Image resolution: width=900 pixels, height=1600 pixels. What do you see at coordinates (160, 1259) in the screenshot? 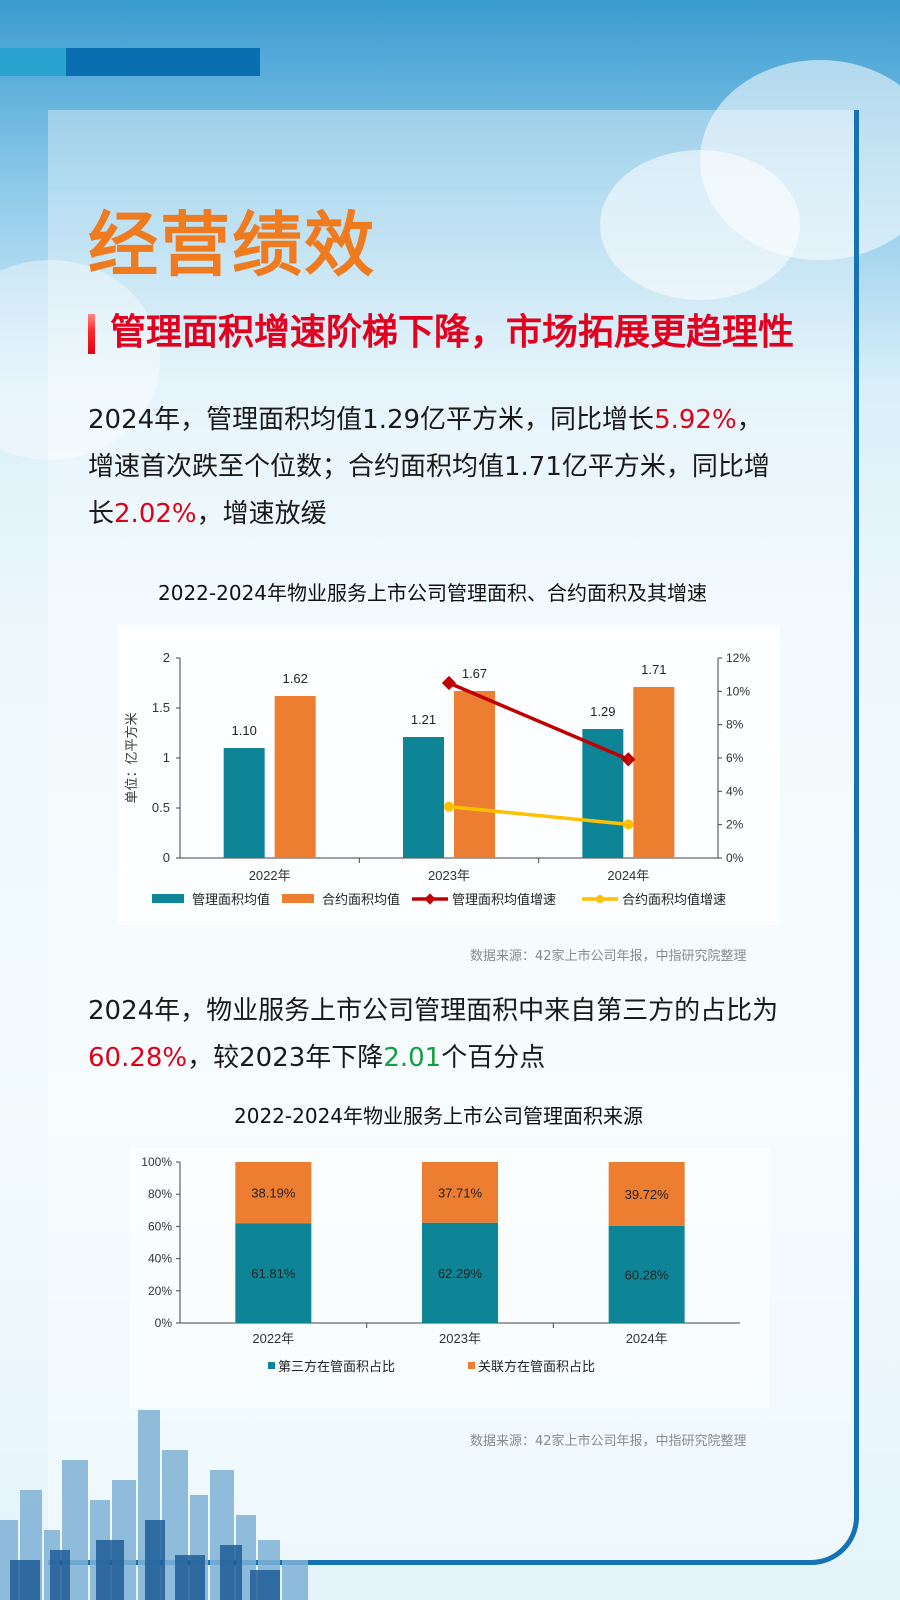
I see `y-tick-label: 40%` at bounding box center [160, 1259].